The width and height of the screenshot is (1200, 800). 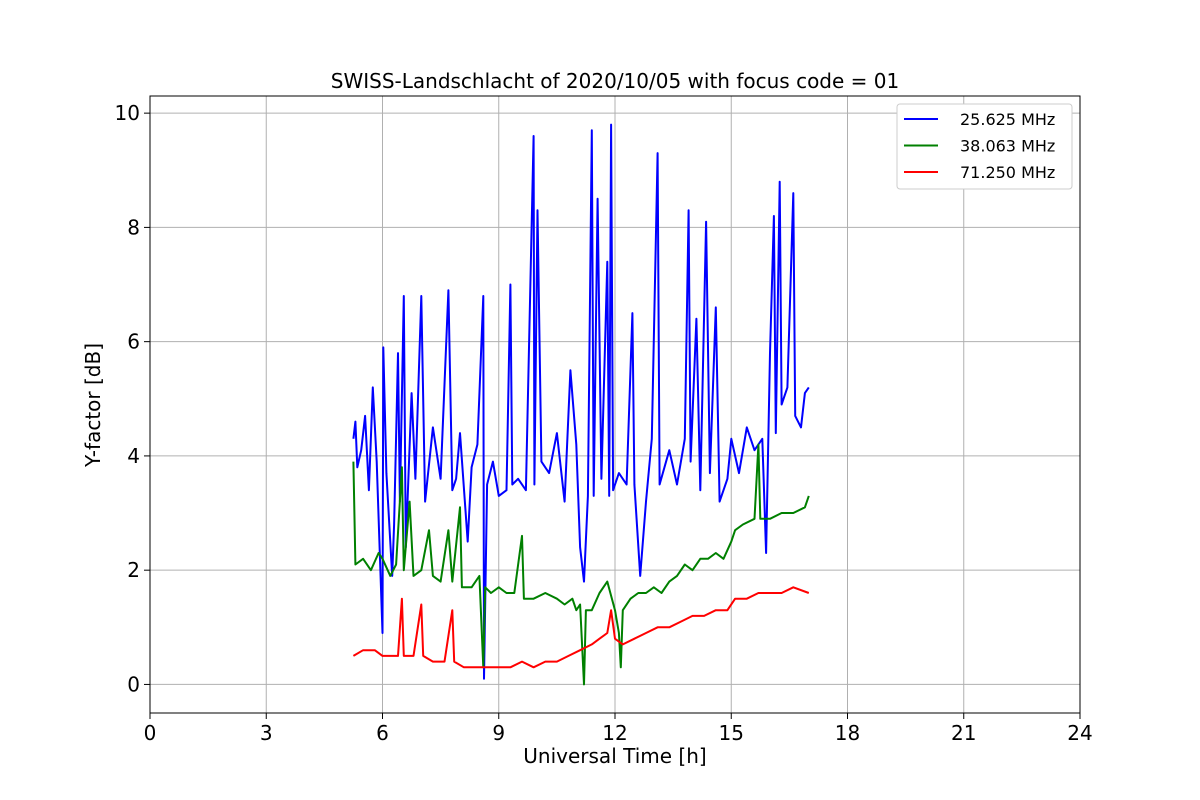 What do you see at coordinates (963, 733) in the screenshot?
I see `x-tick-label: 21` at bounding box center [963, 733].